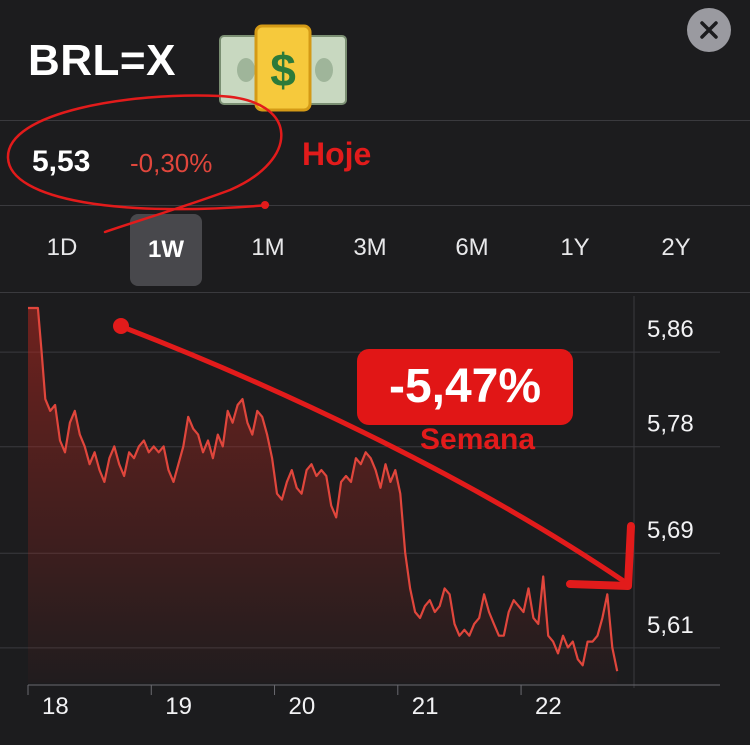 Image resolution: width=750 pixels, height=745 pixels. What do you see at coordinates (55, 706) in the screenshot?
I see `x-tick-label: 18` at bounding box center [55, 706].